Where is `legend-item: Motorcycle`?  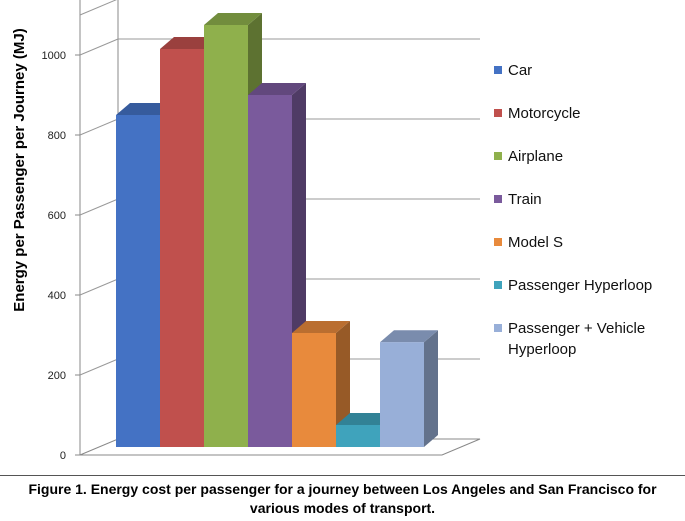 legend-item: Motorcycle is located at coordinates (537, 113).